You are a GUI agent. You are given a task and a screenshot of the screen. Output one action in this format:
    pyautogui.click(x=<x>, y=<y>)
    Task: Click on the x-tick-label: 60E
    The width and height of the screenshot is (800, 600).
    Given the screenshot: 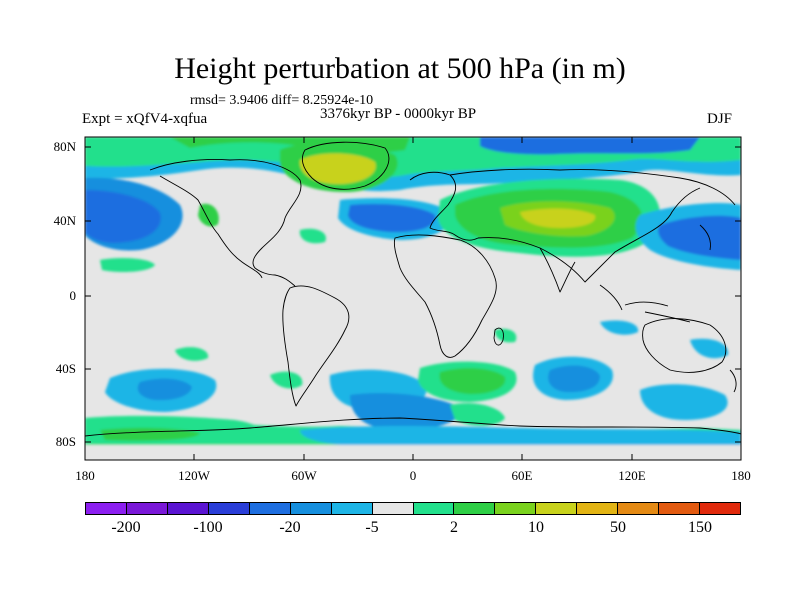 What is the action you would take?
    pyautogui.click(x=522, y=475)
    